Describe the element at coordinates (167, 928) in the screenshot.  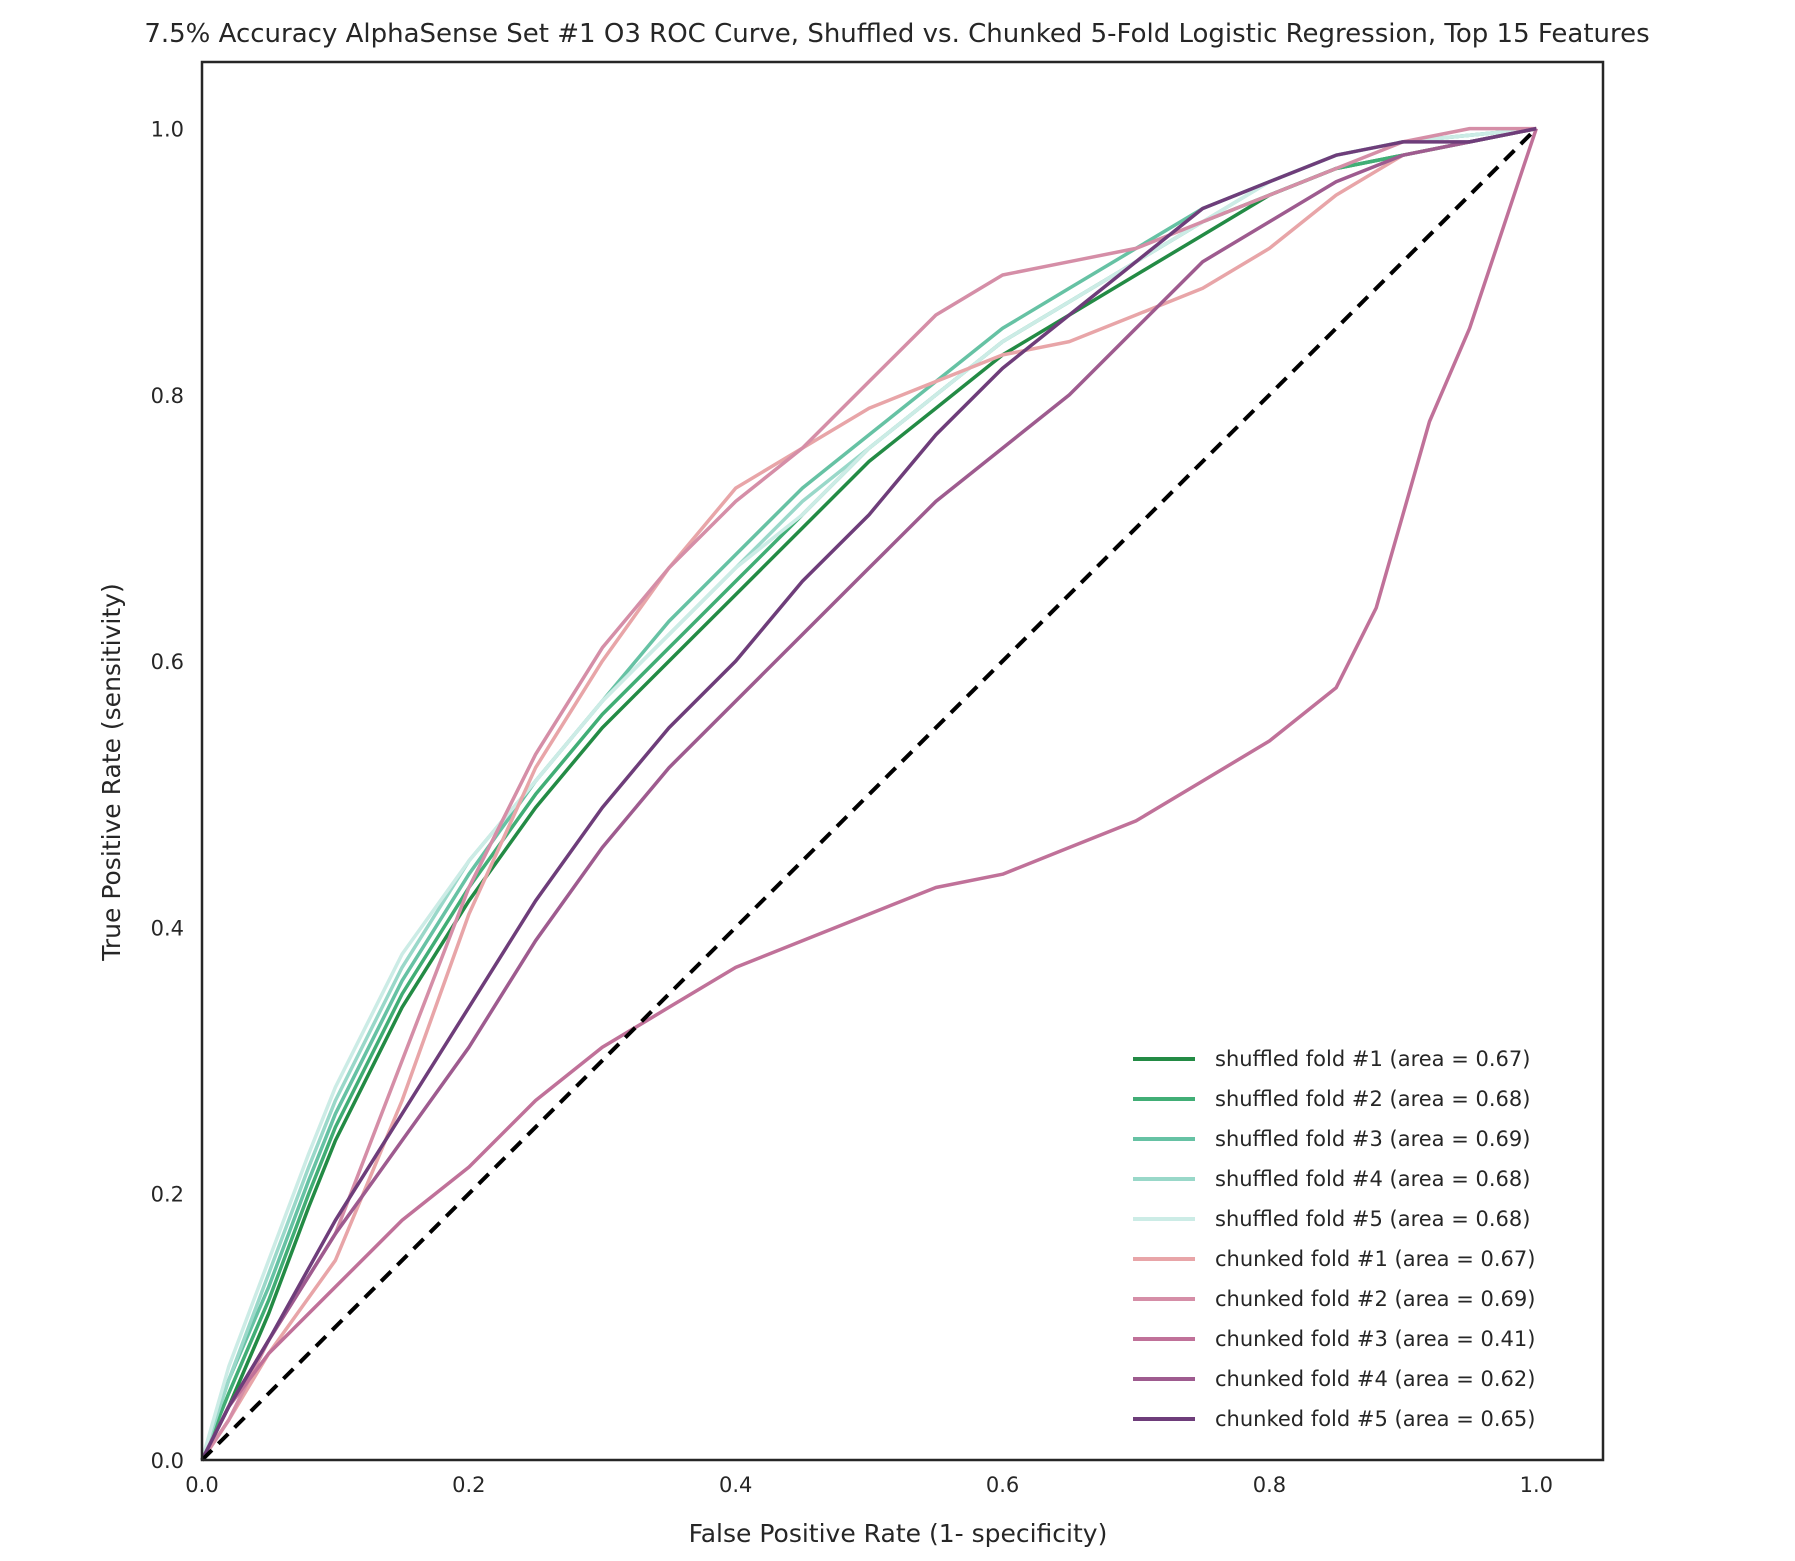
I see `y-tick-label: 0.4` at that location.